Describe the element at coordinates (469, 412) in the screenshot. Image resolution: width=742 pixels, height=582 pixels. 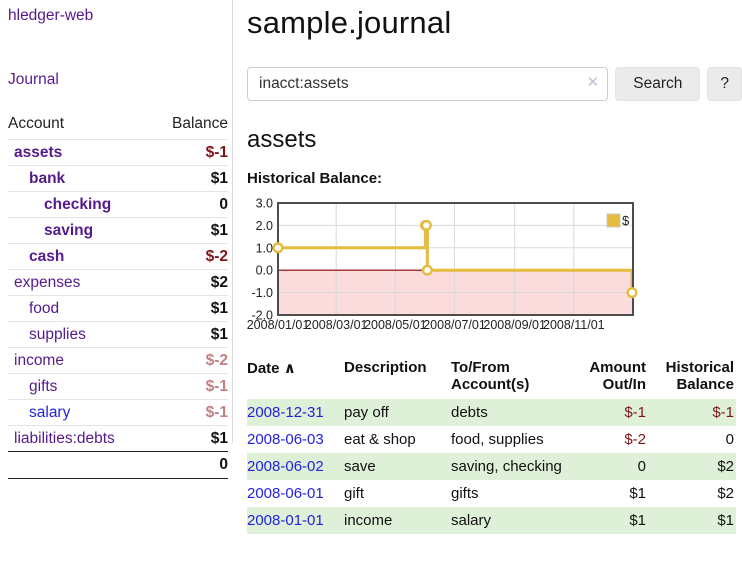
I see `transaction-accounts: debts` at that location.